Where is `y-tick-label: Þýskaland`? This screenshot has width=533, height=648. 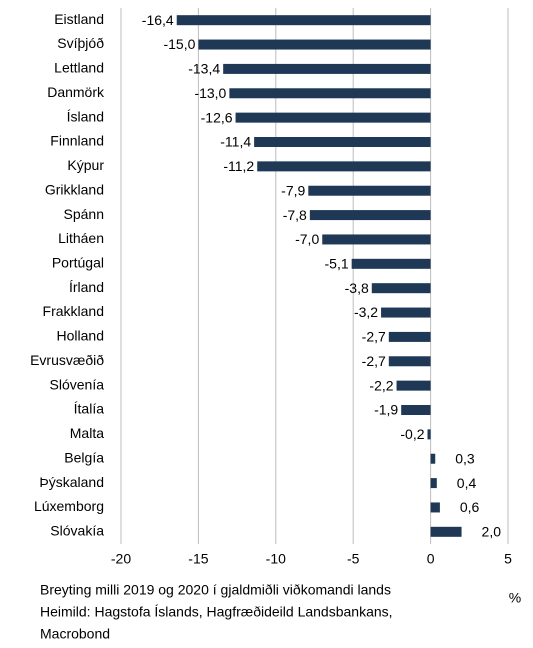
y-tick-label: Þýskaland is located at coordinates (71, 482).